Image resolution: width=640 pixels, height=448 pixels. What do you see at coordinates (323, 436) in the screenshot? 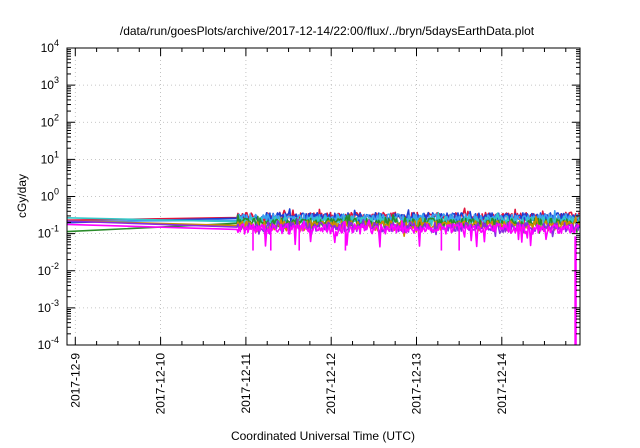
I see `x-axis-label: Coordinated Universal Time (UTC)` at bounding box center [323, 436].